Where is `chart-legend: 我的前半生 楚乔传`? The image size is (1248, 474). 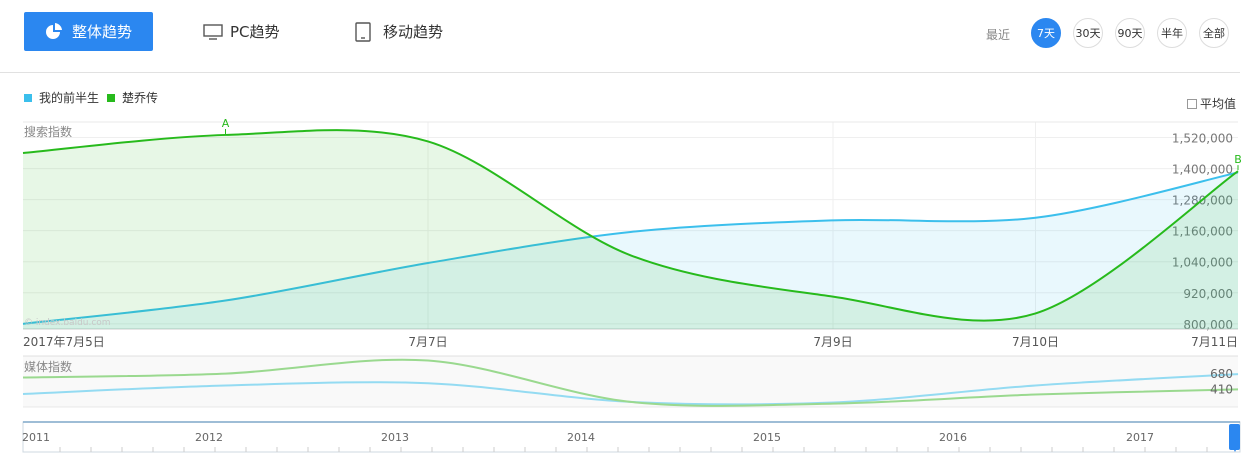
chart-legend: 我的前半生 楚乔传 is located at coordinates (91, 97).